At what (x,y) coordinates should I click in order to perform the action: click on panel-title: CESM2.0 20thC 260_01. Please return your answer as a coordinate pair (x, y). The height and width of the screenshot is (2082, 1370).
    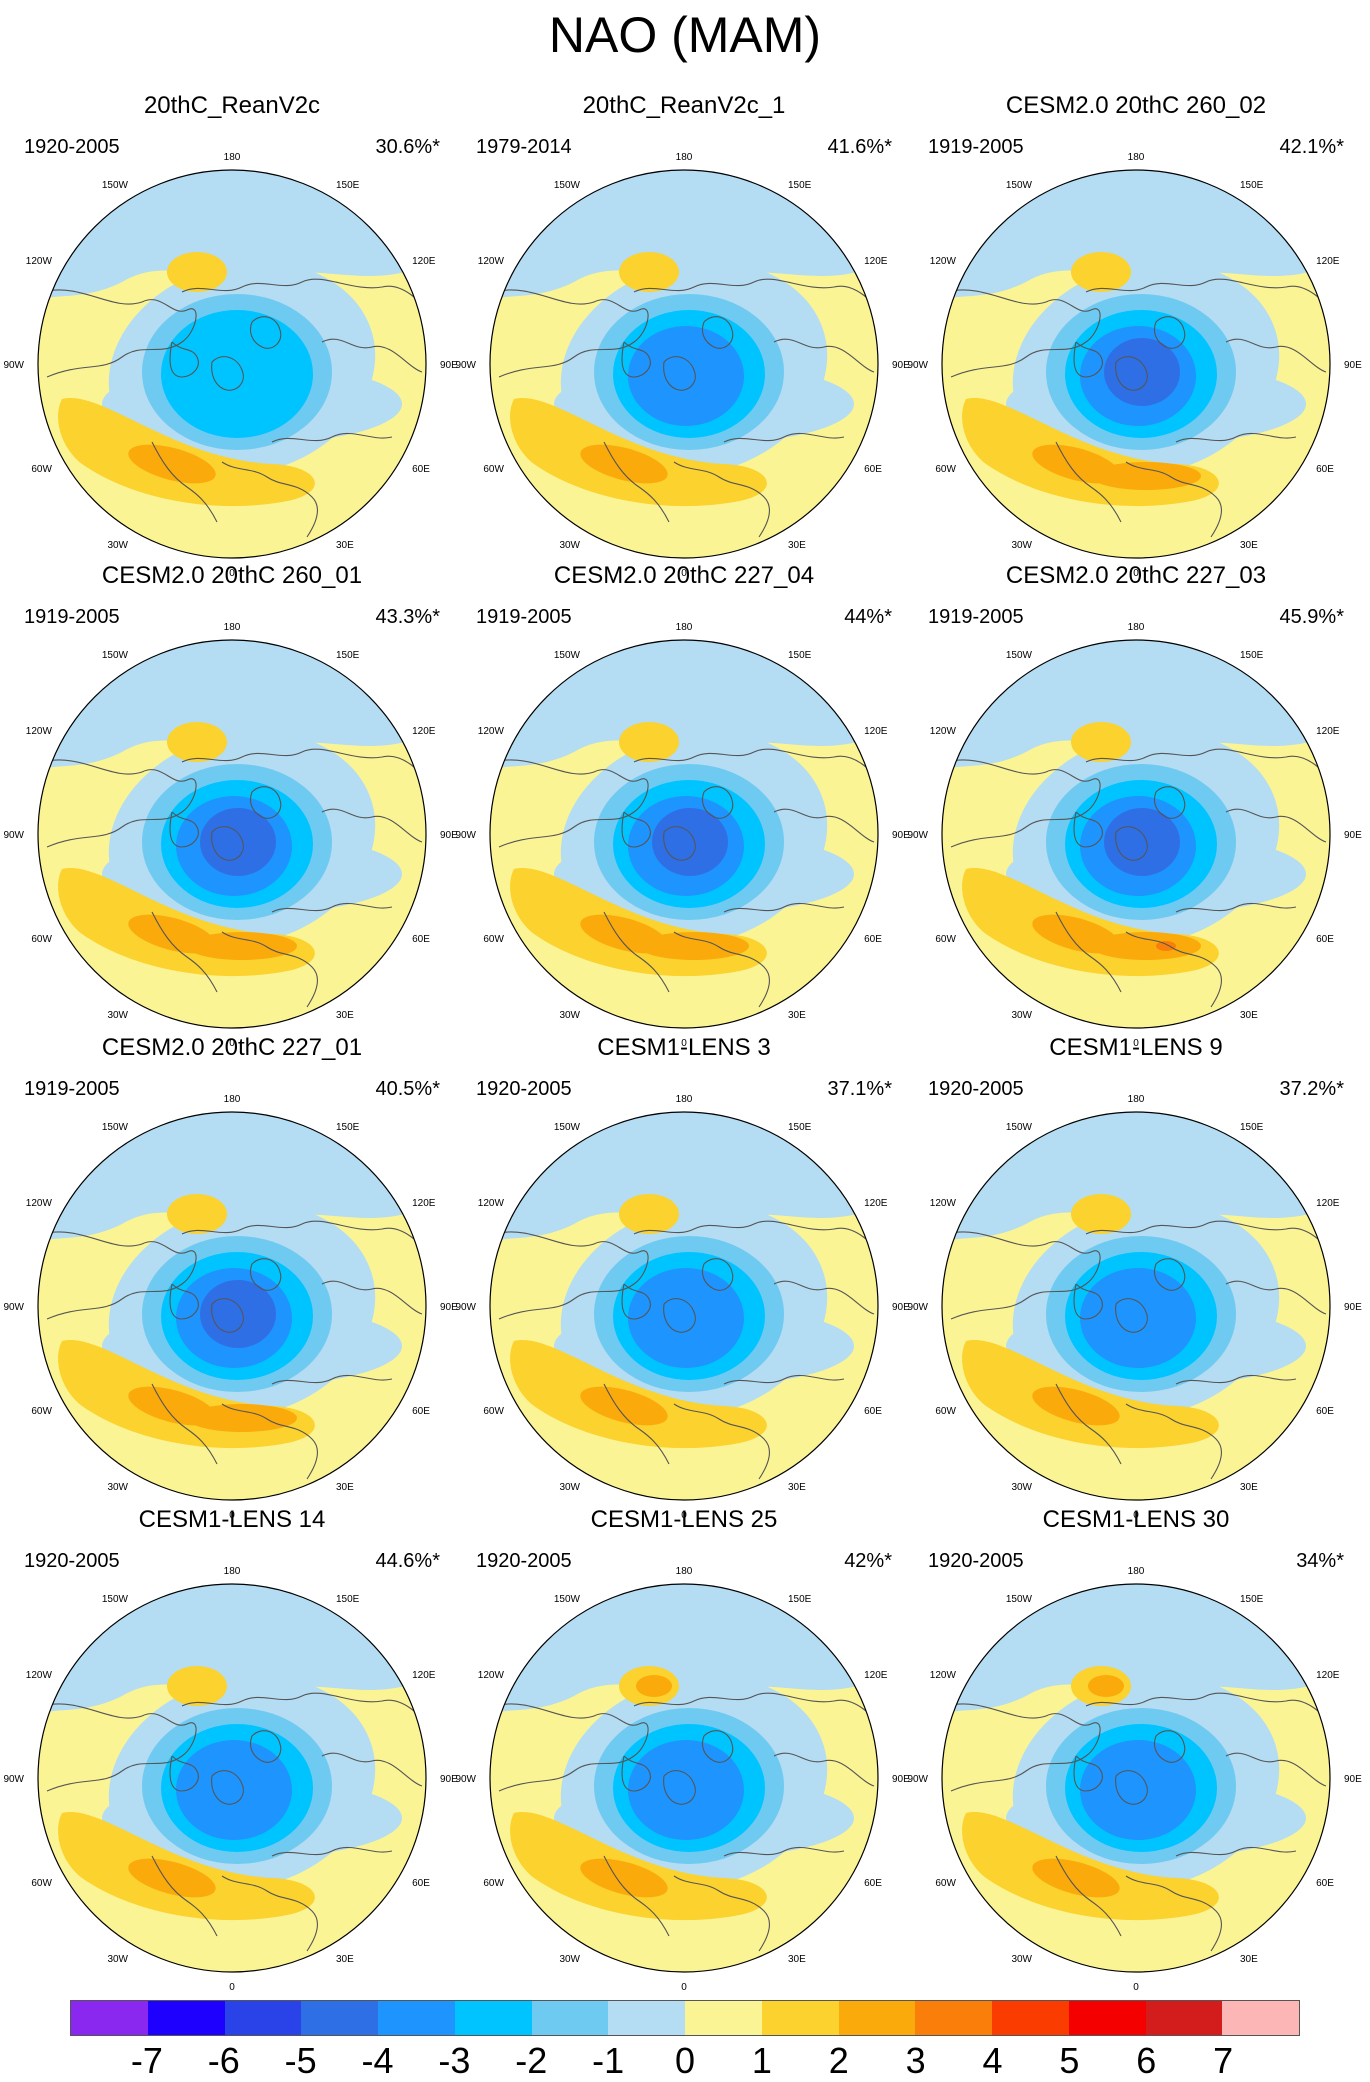
    Looking at the image, I should click on (232, 575).